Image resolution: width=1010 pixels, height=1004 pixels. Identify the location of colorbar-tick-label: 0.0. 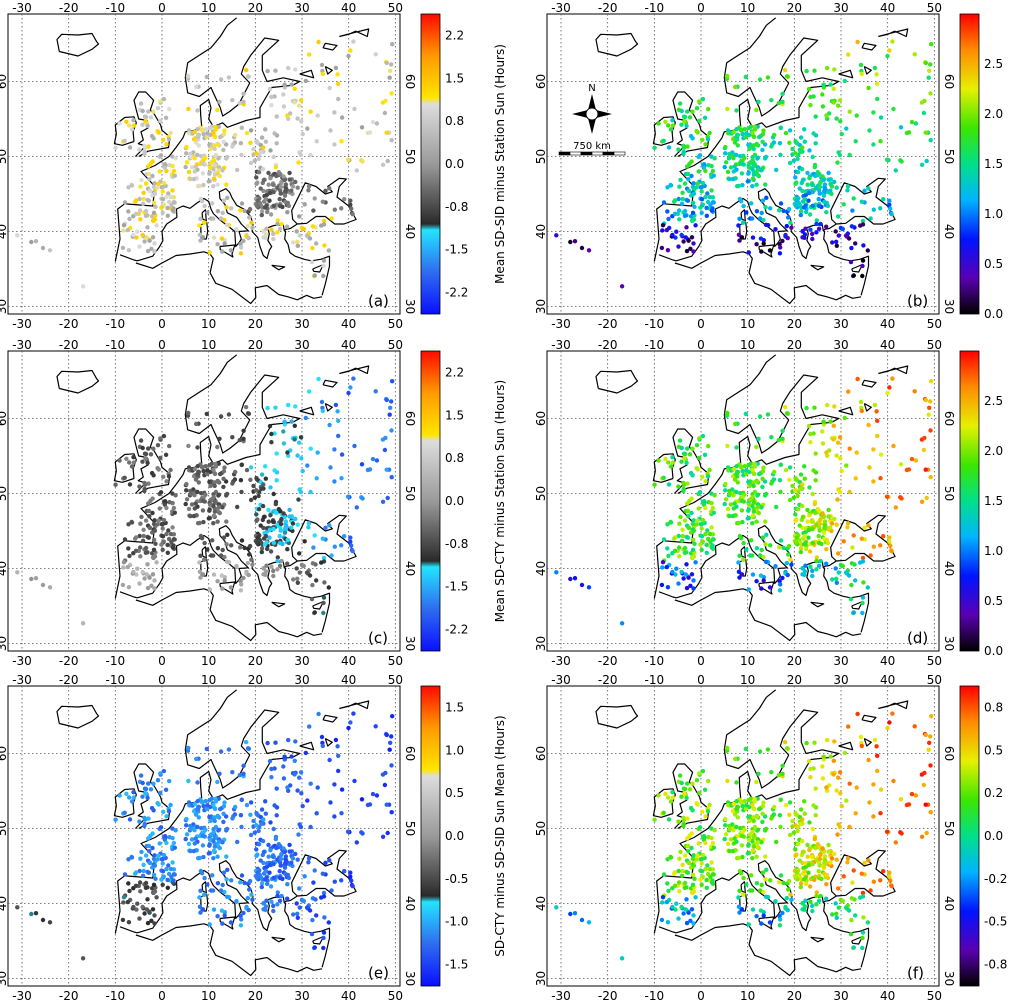
(993, 651).